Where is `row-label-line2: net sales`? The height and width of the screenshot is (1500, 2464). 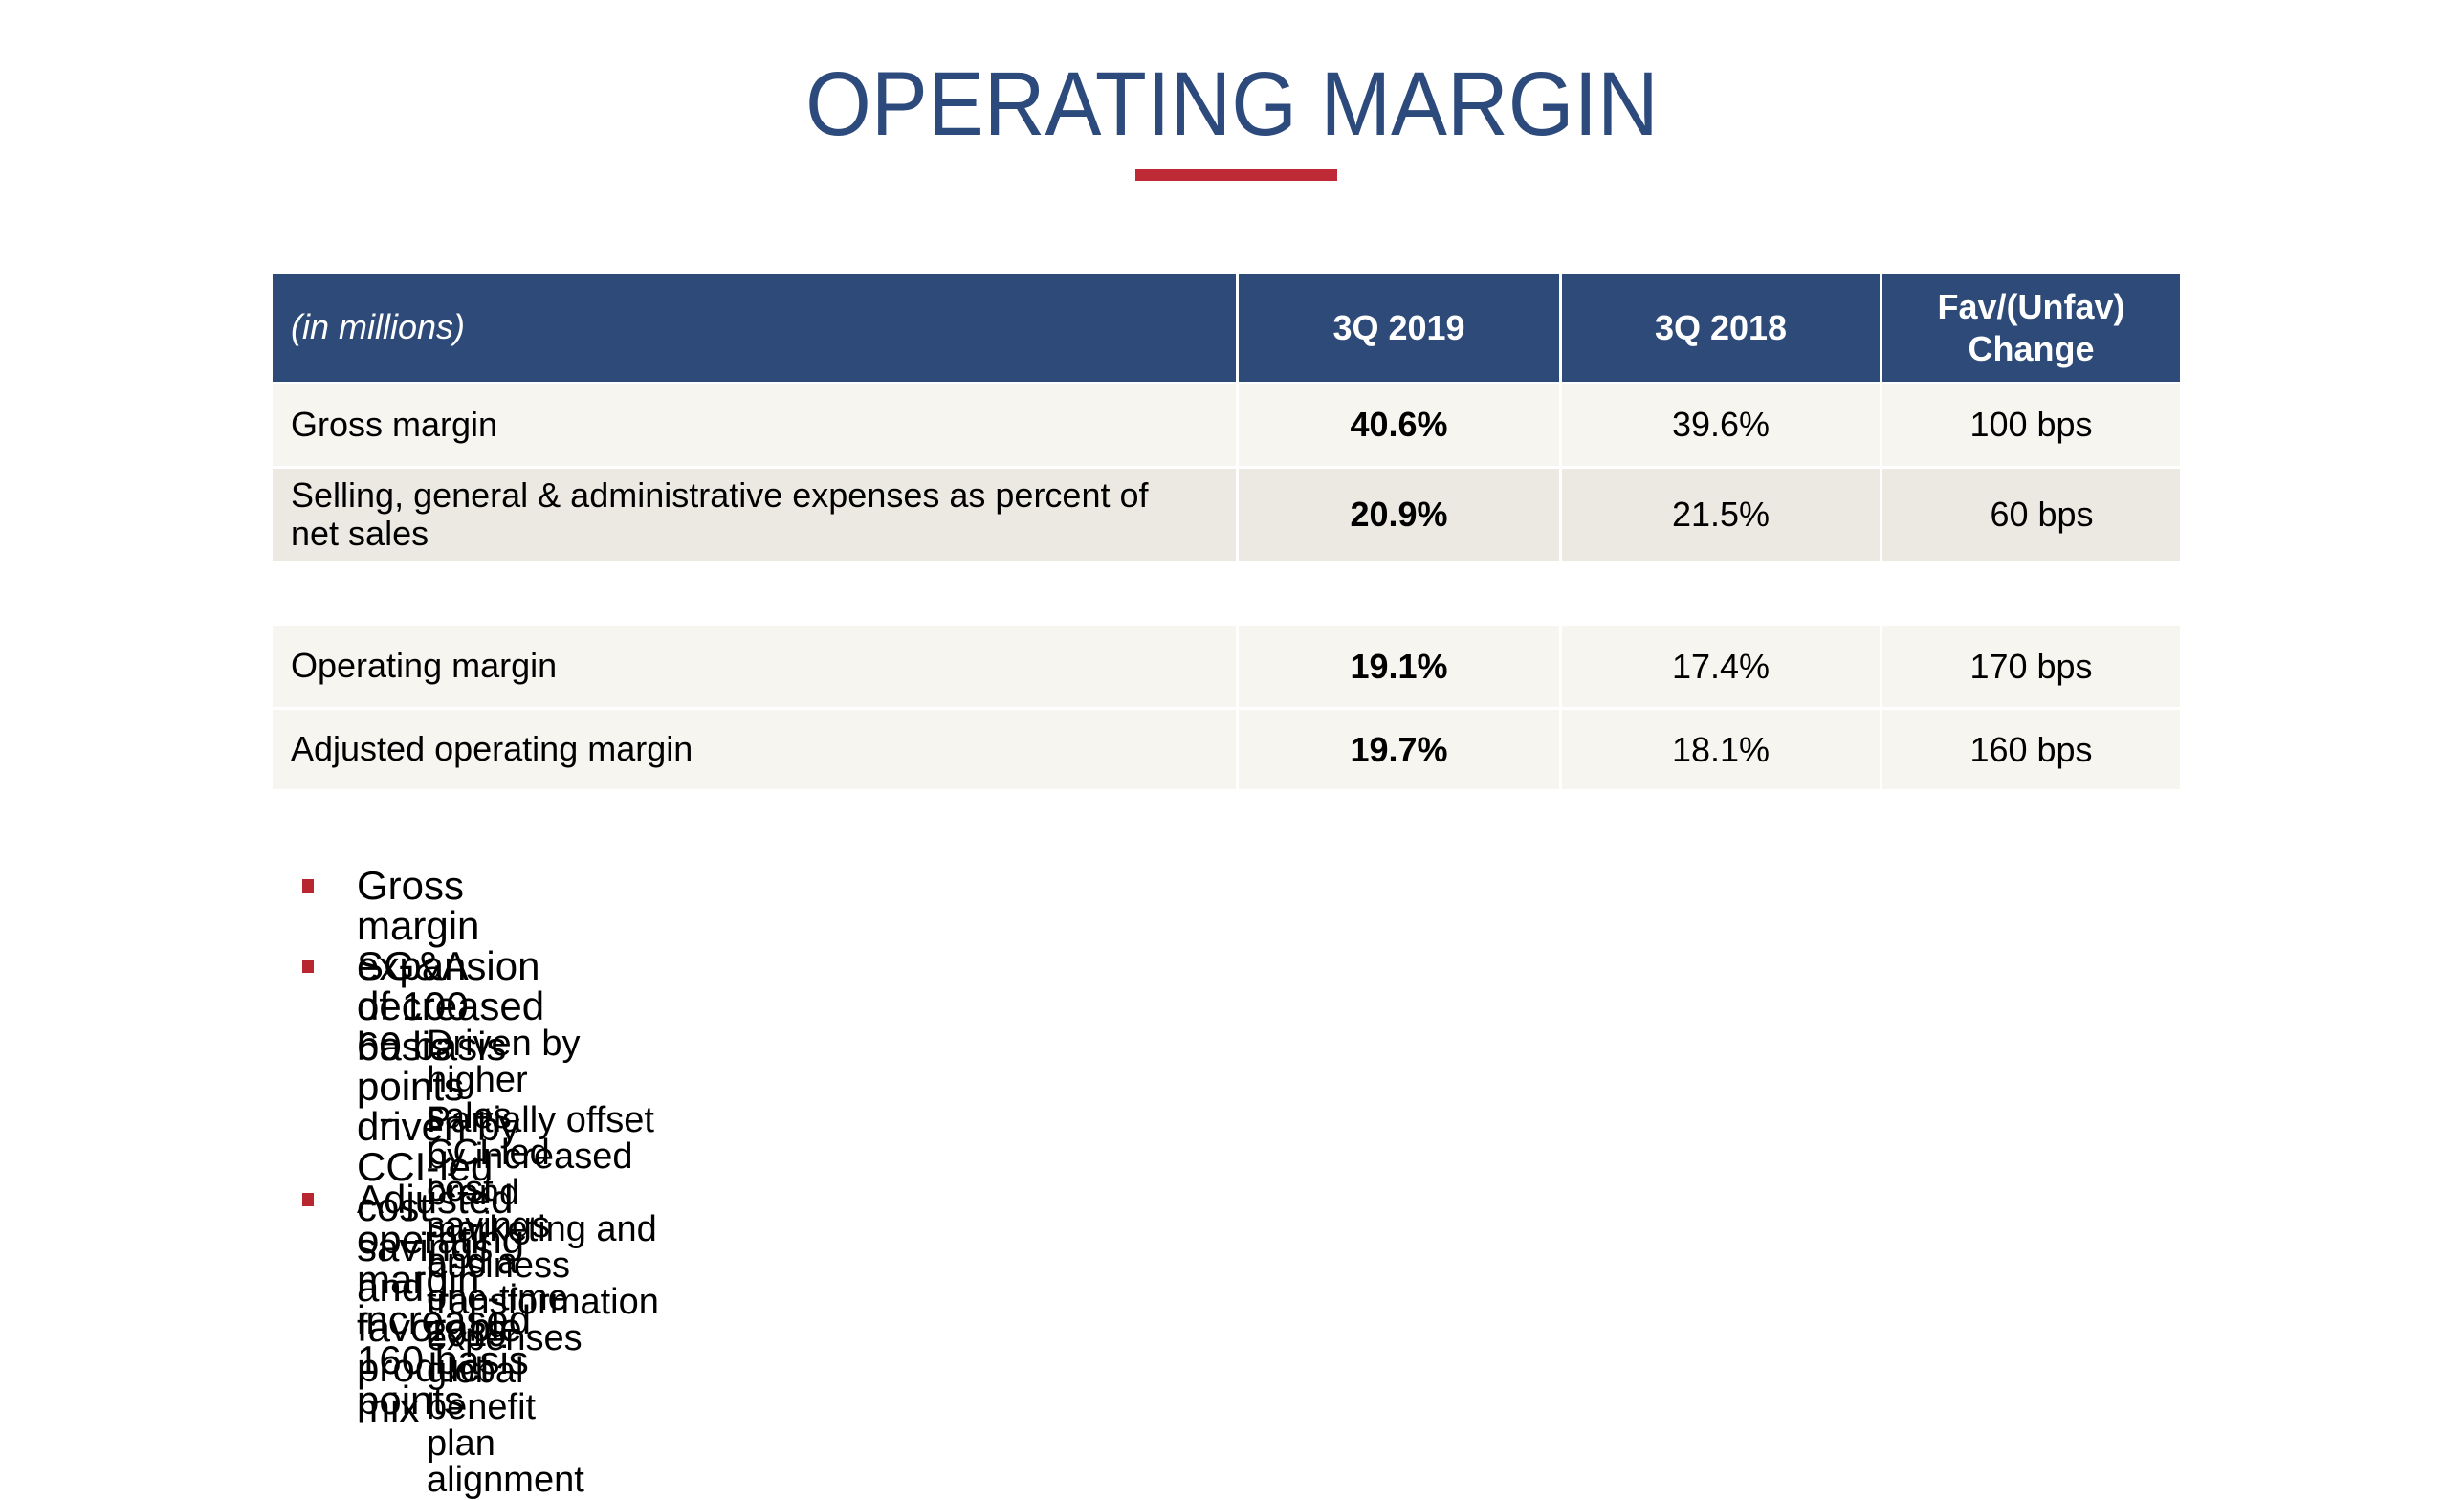 row-label-line2: net sales is located at coordinates (360, 533).